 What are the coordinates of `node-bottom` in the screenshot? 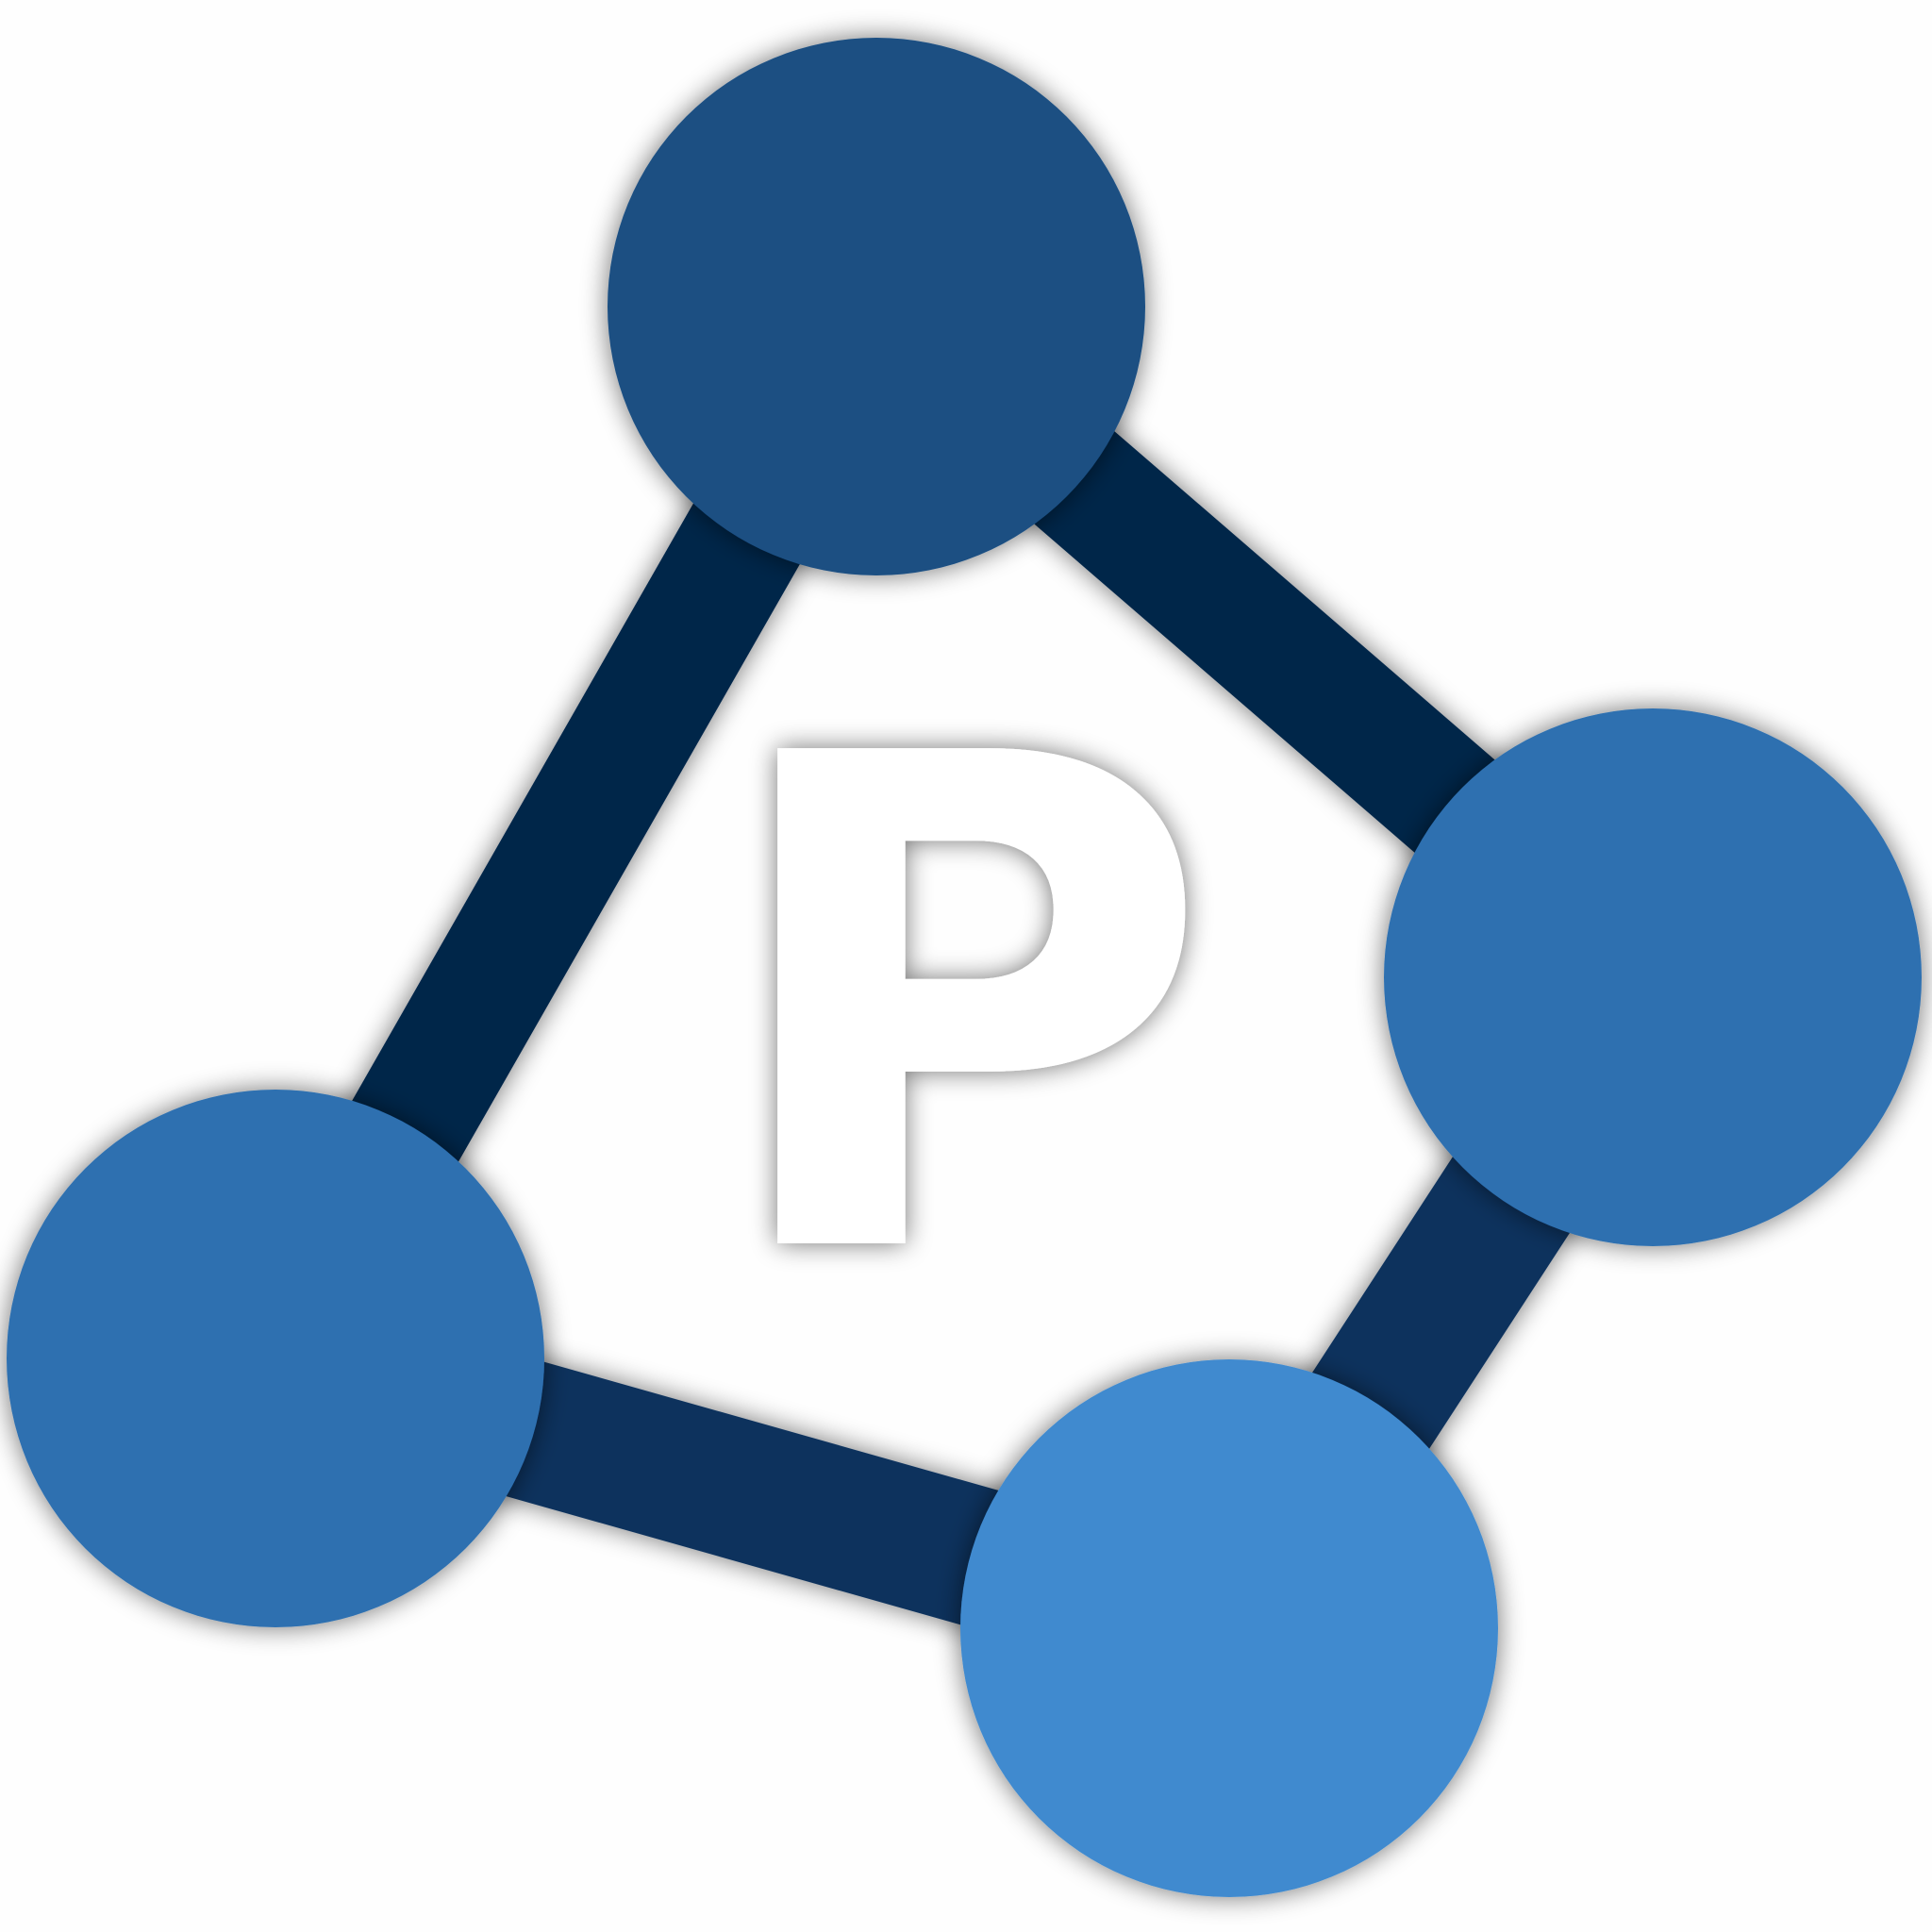 It's located at (1229, 1628).